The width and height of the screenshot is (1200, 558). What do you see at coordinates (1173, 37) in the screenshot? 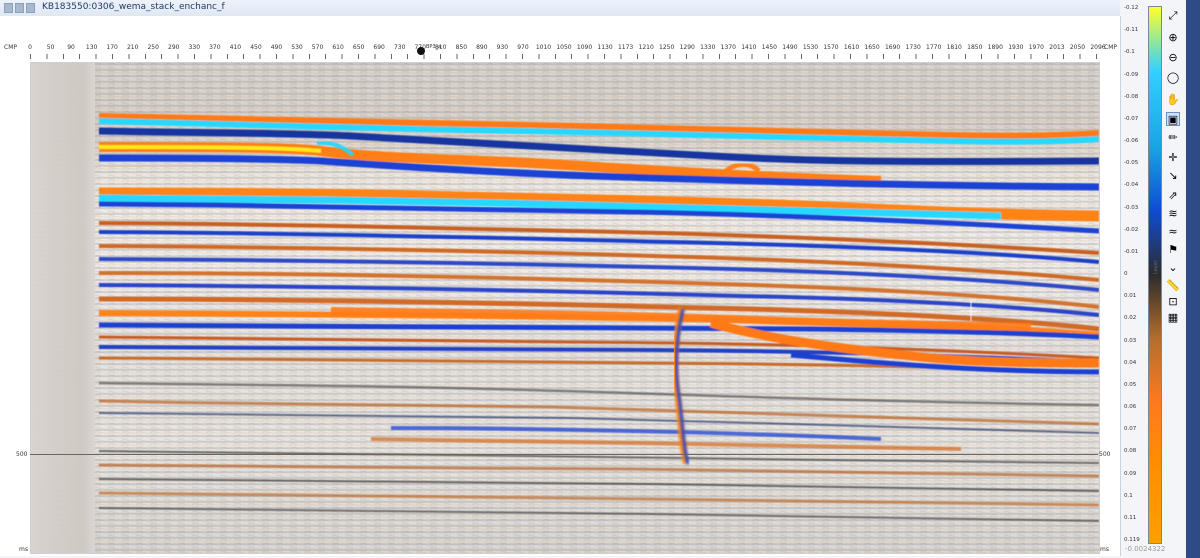
I see `zoom-in-icon: ⊕` at bounding box center [1173, 37].